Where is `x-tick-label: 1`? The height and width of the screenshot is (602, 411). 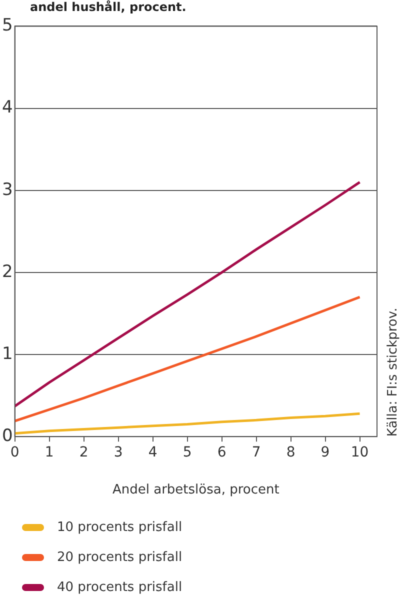 x-tick-label: 1 is located at coordinates (49, 452).